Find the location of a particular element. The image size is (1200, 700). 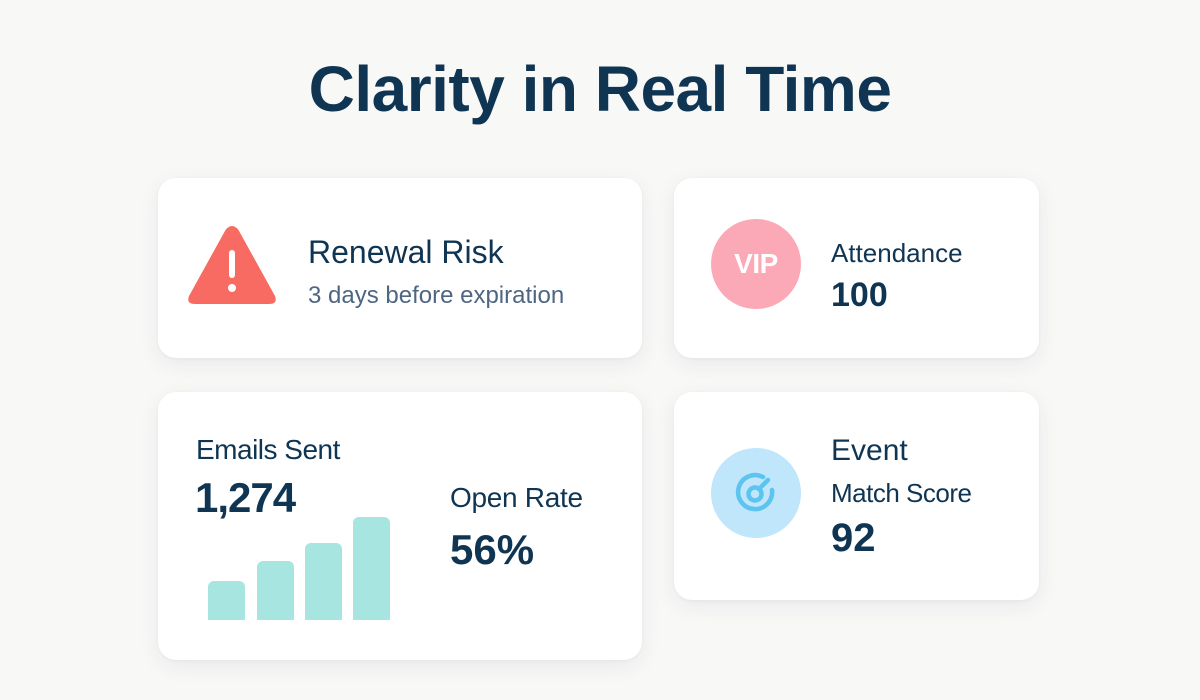

emails-sent-value: 1,274 is located at coordinates (245, 497).